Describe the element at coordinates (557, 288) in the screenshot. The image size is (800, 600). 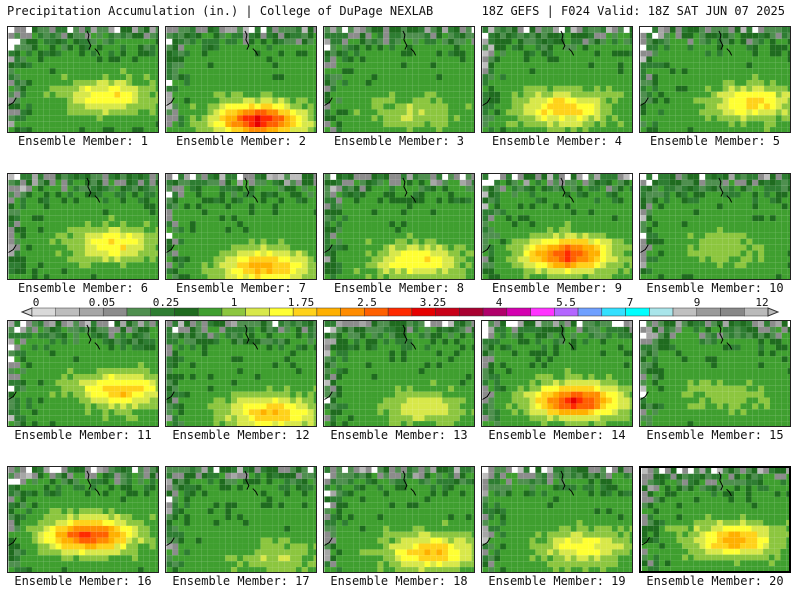
I see `ensemble-member-label-9: Ensemble Member: 9` at that location.